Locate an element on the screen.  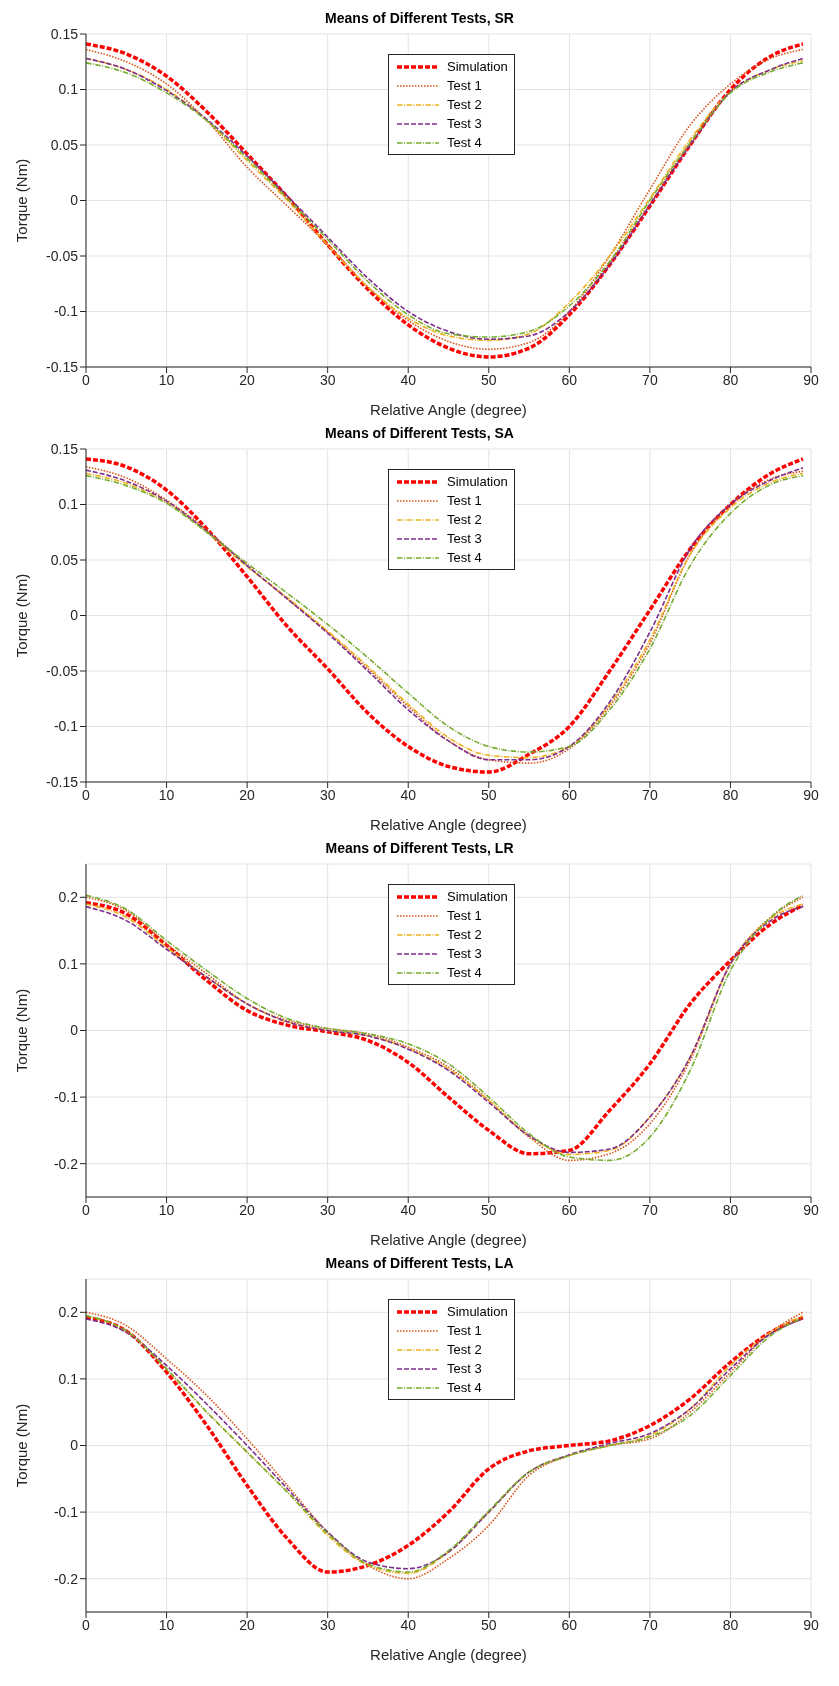
chart-title: Means of Different Tests, SA is located at coordinates (419, 433).